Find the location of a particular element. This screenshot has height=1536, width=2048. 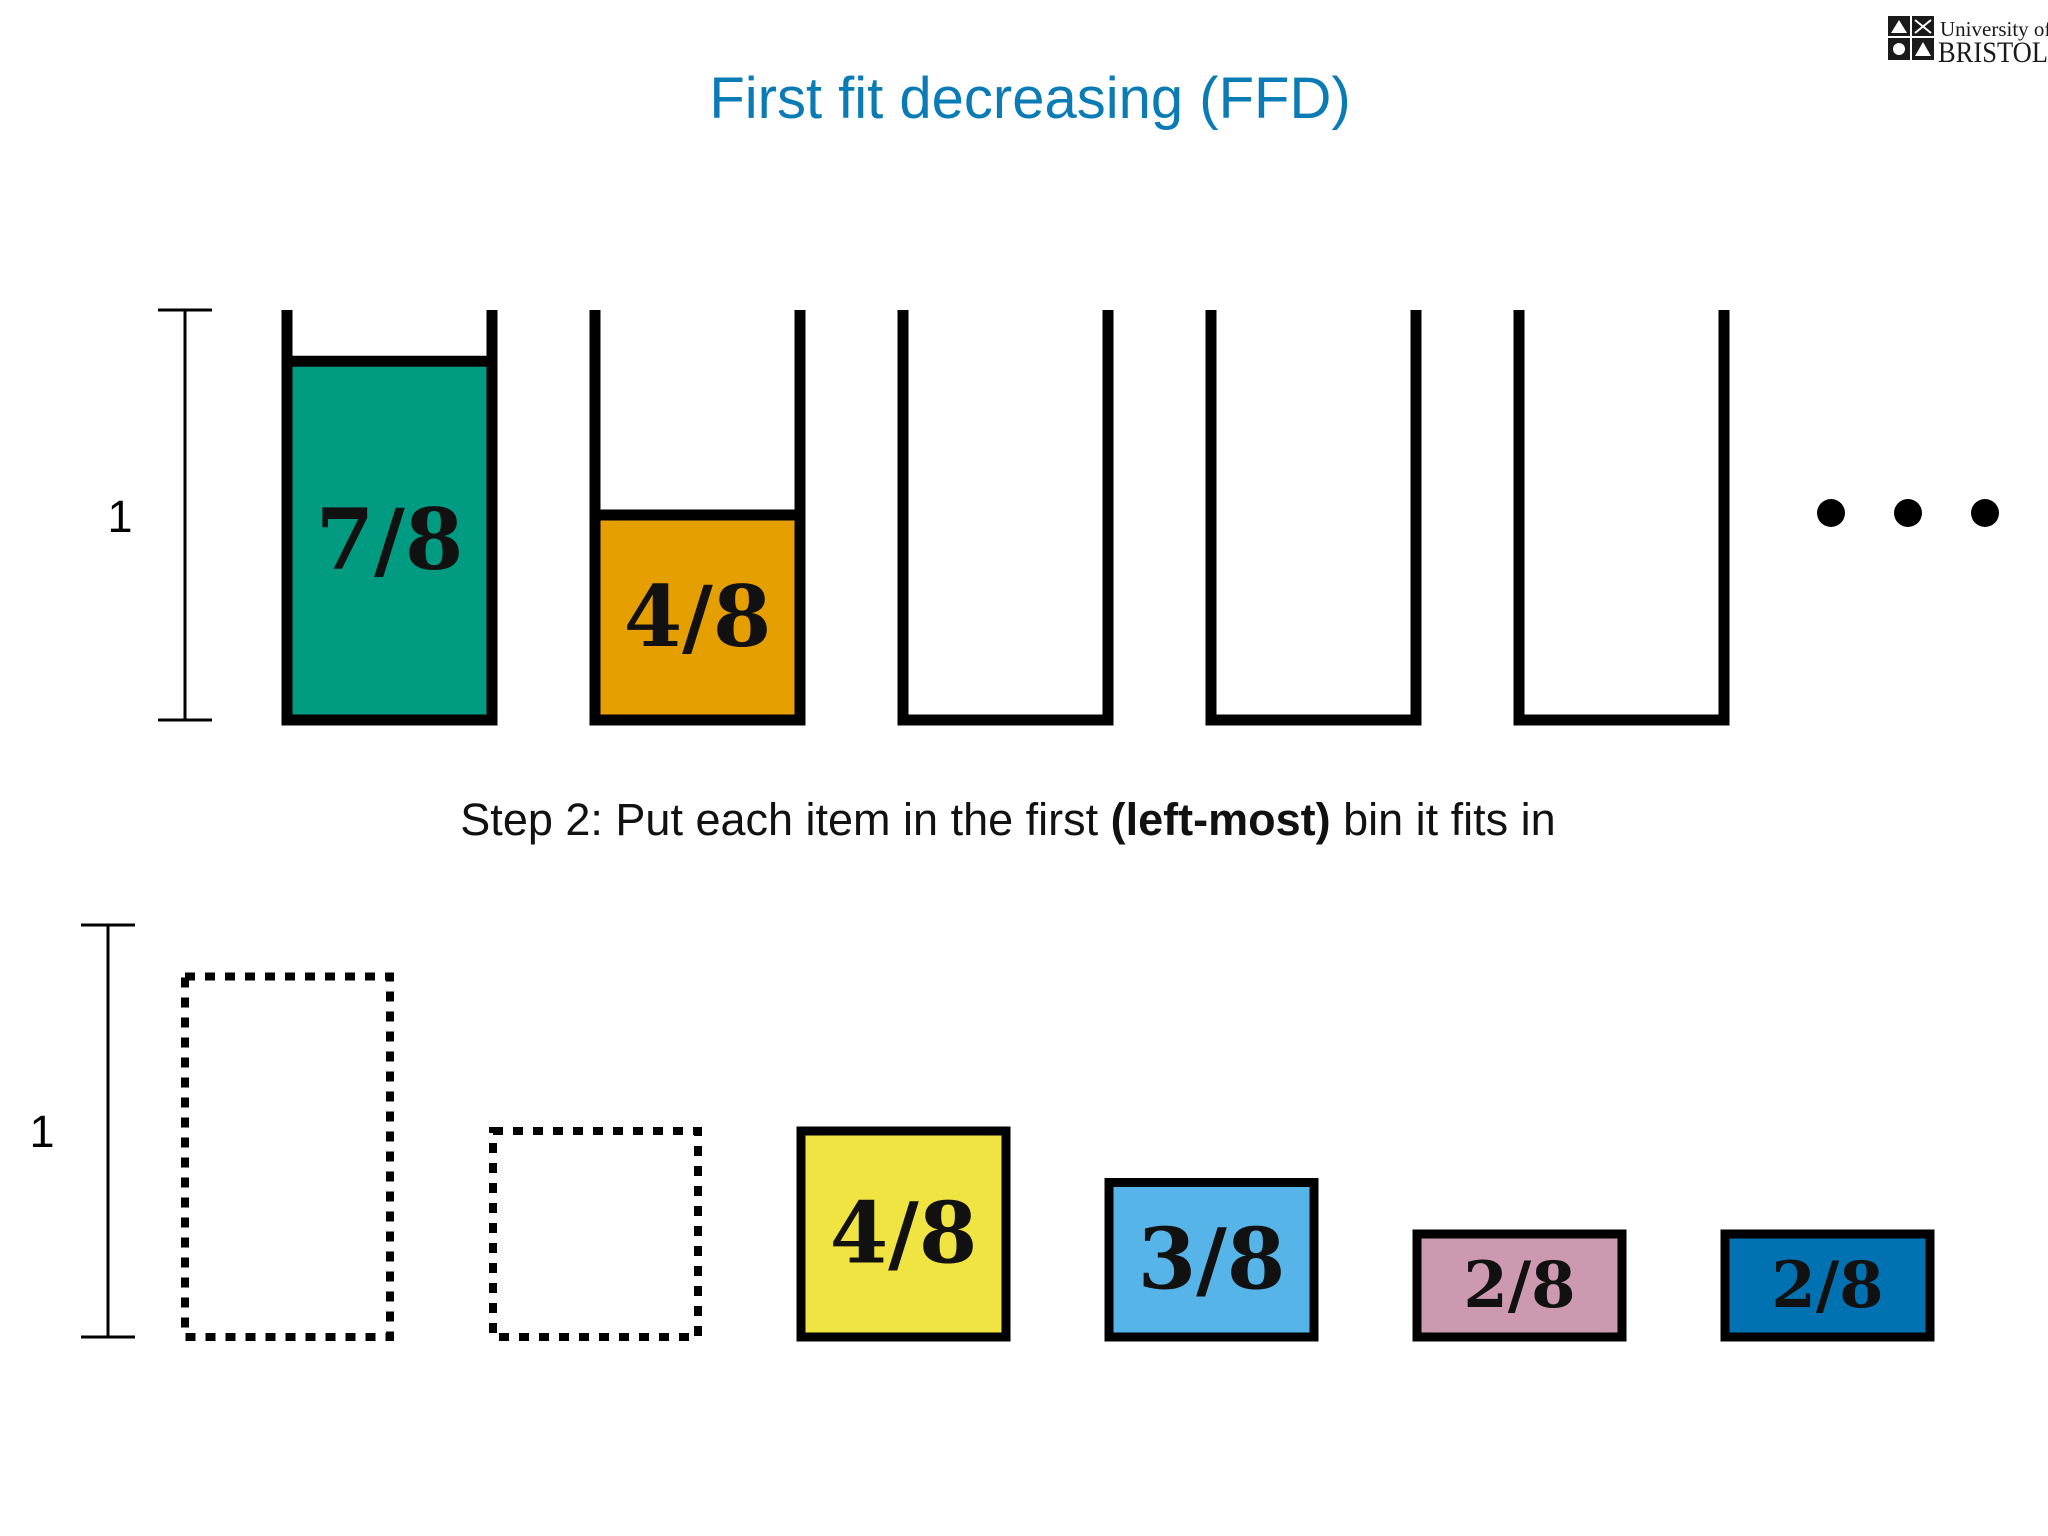

logo-line-1: University of is located at coordinates (1994, 29).